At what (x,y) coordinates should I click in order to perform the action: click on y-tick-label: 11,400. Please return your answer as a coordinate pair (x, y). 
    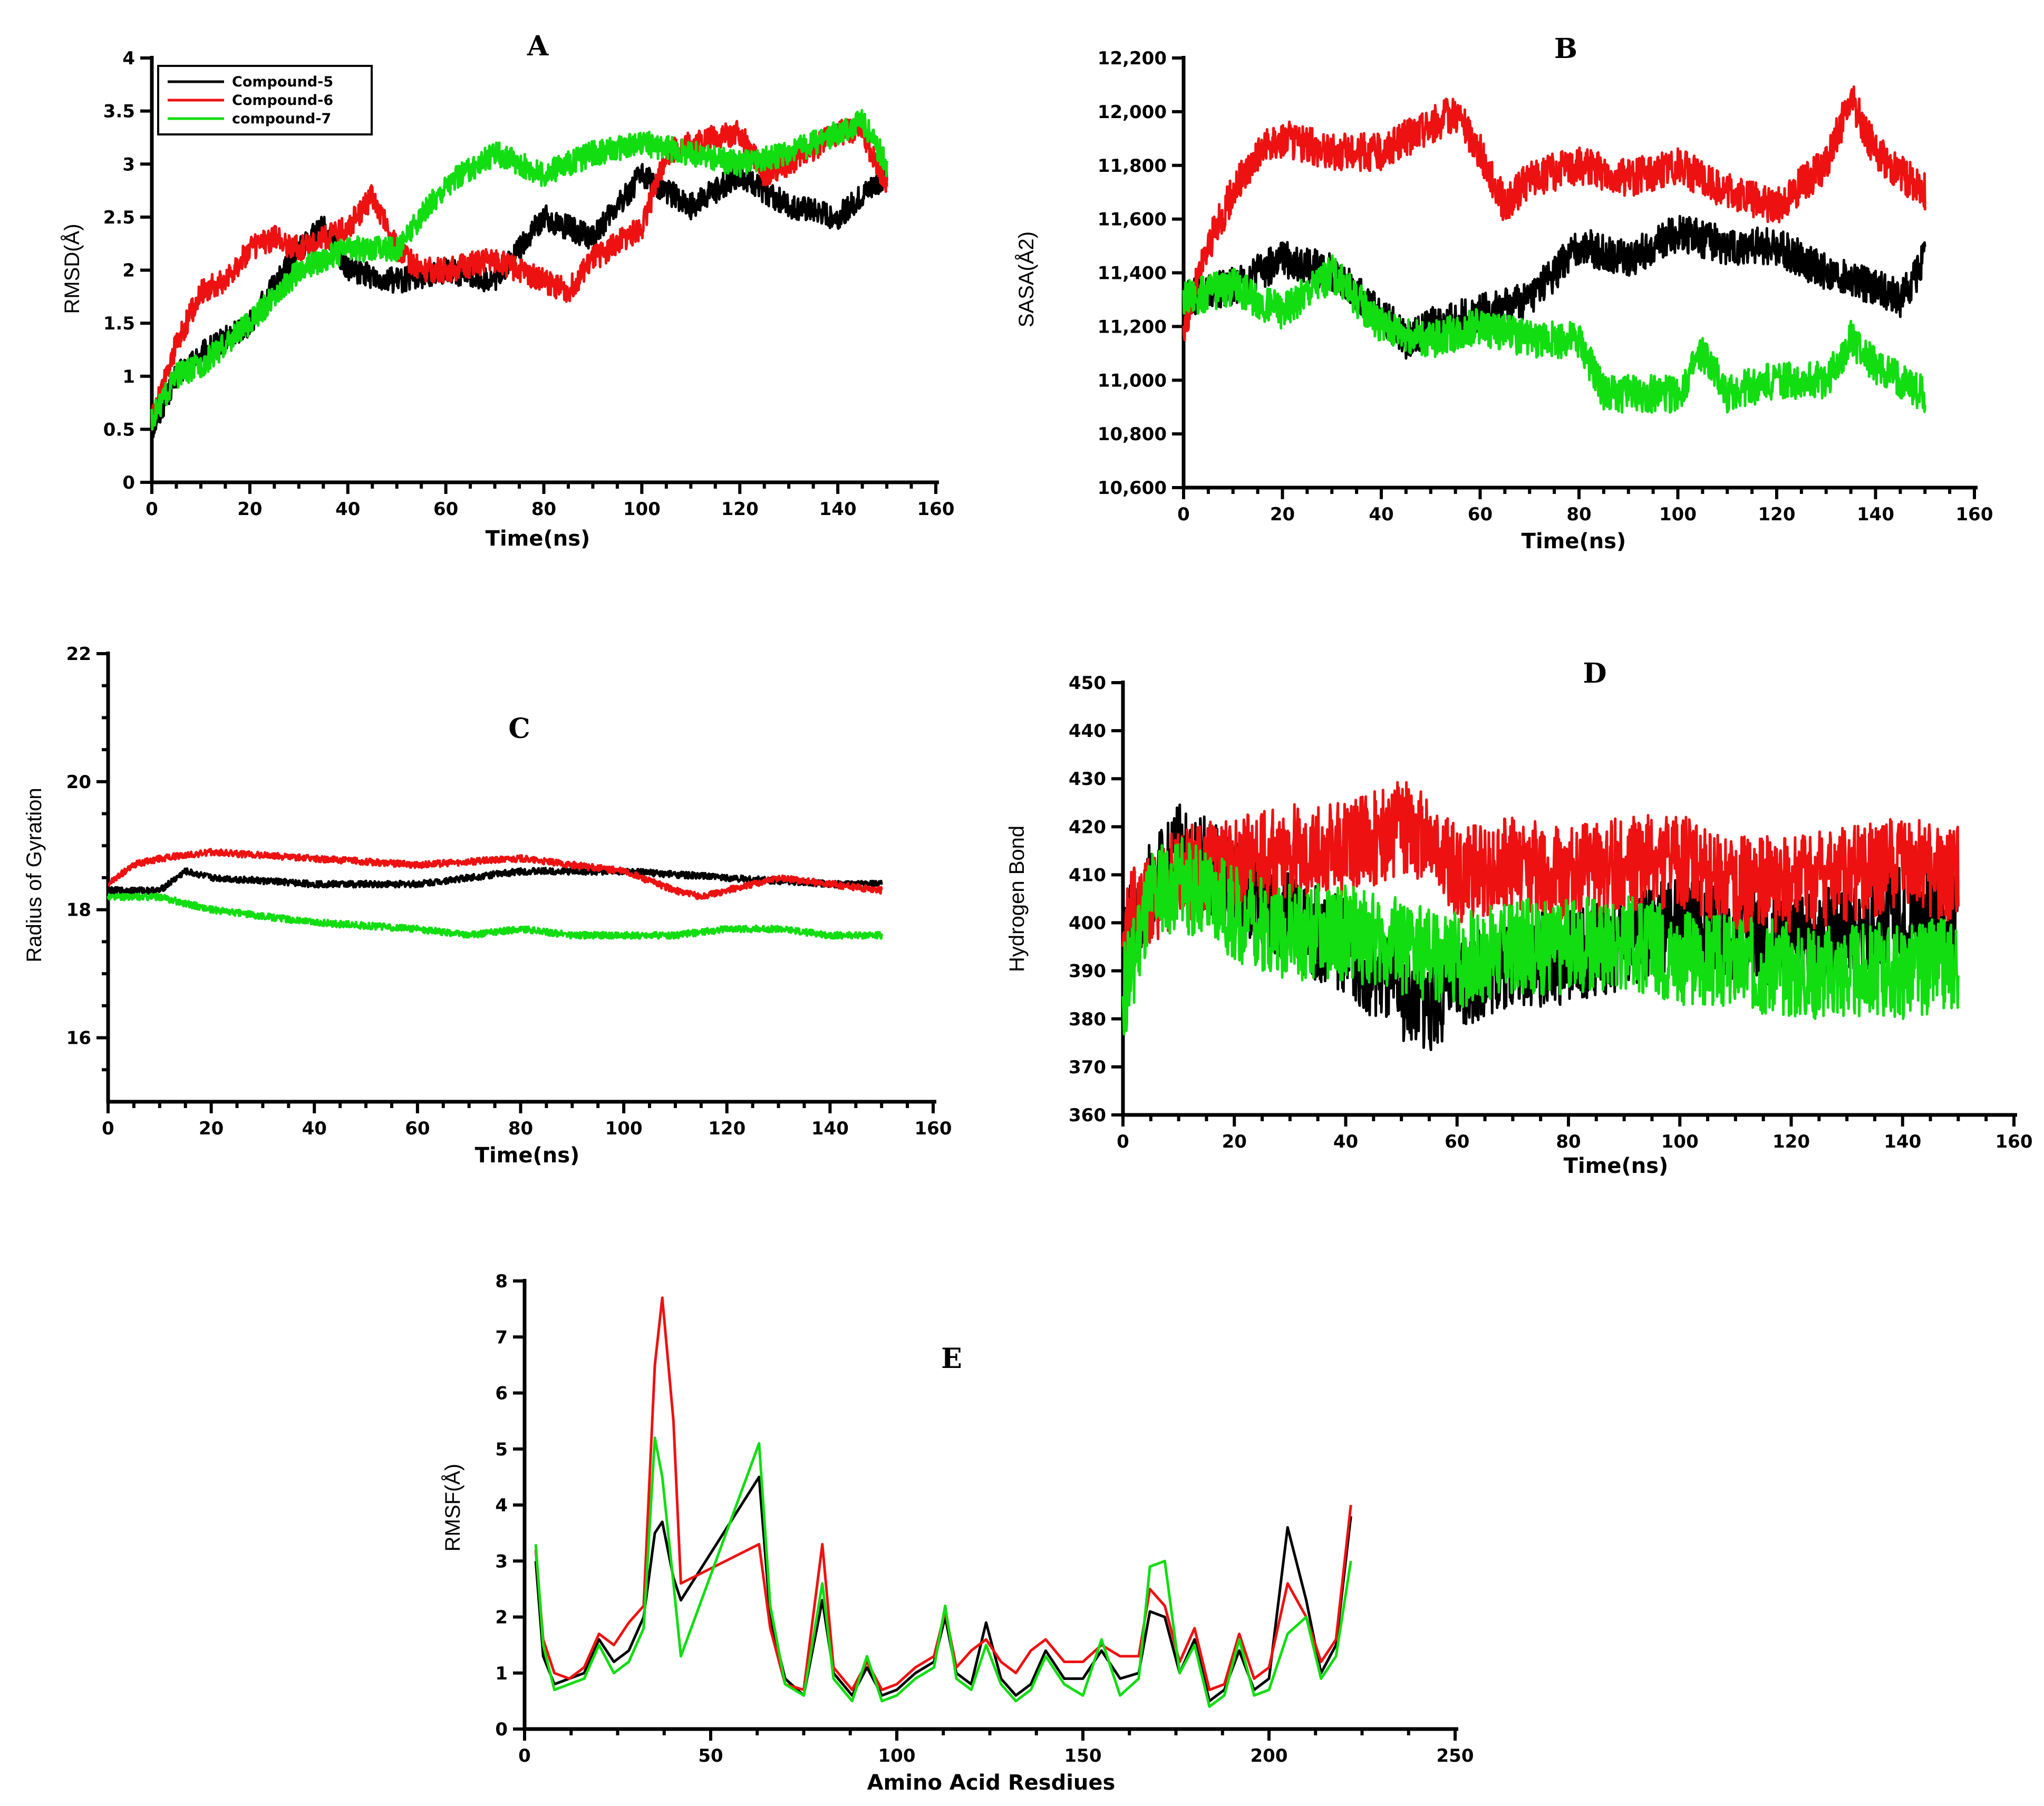
    Looking at the image, I should click on (1132, 273).